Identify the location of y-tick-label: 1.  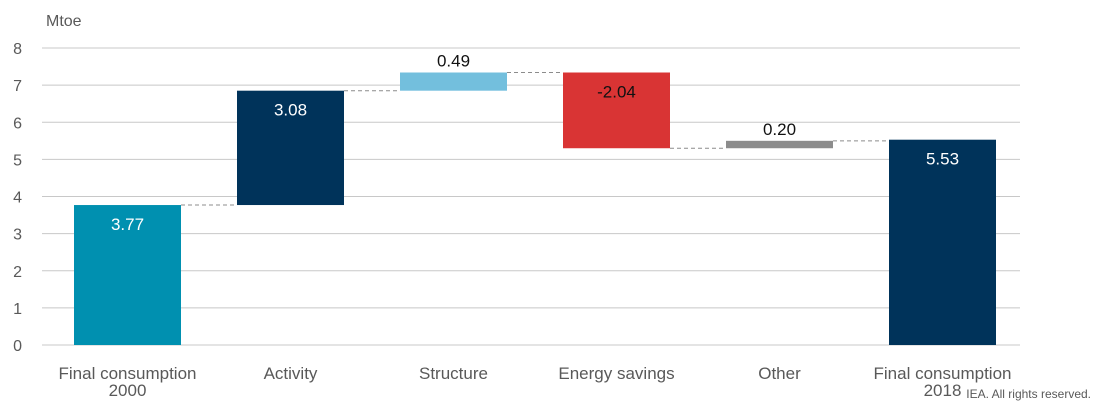
(17, 309).